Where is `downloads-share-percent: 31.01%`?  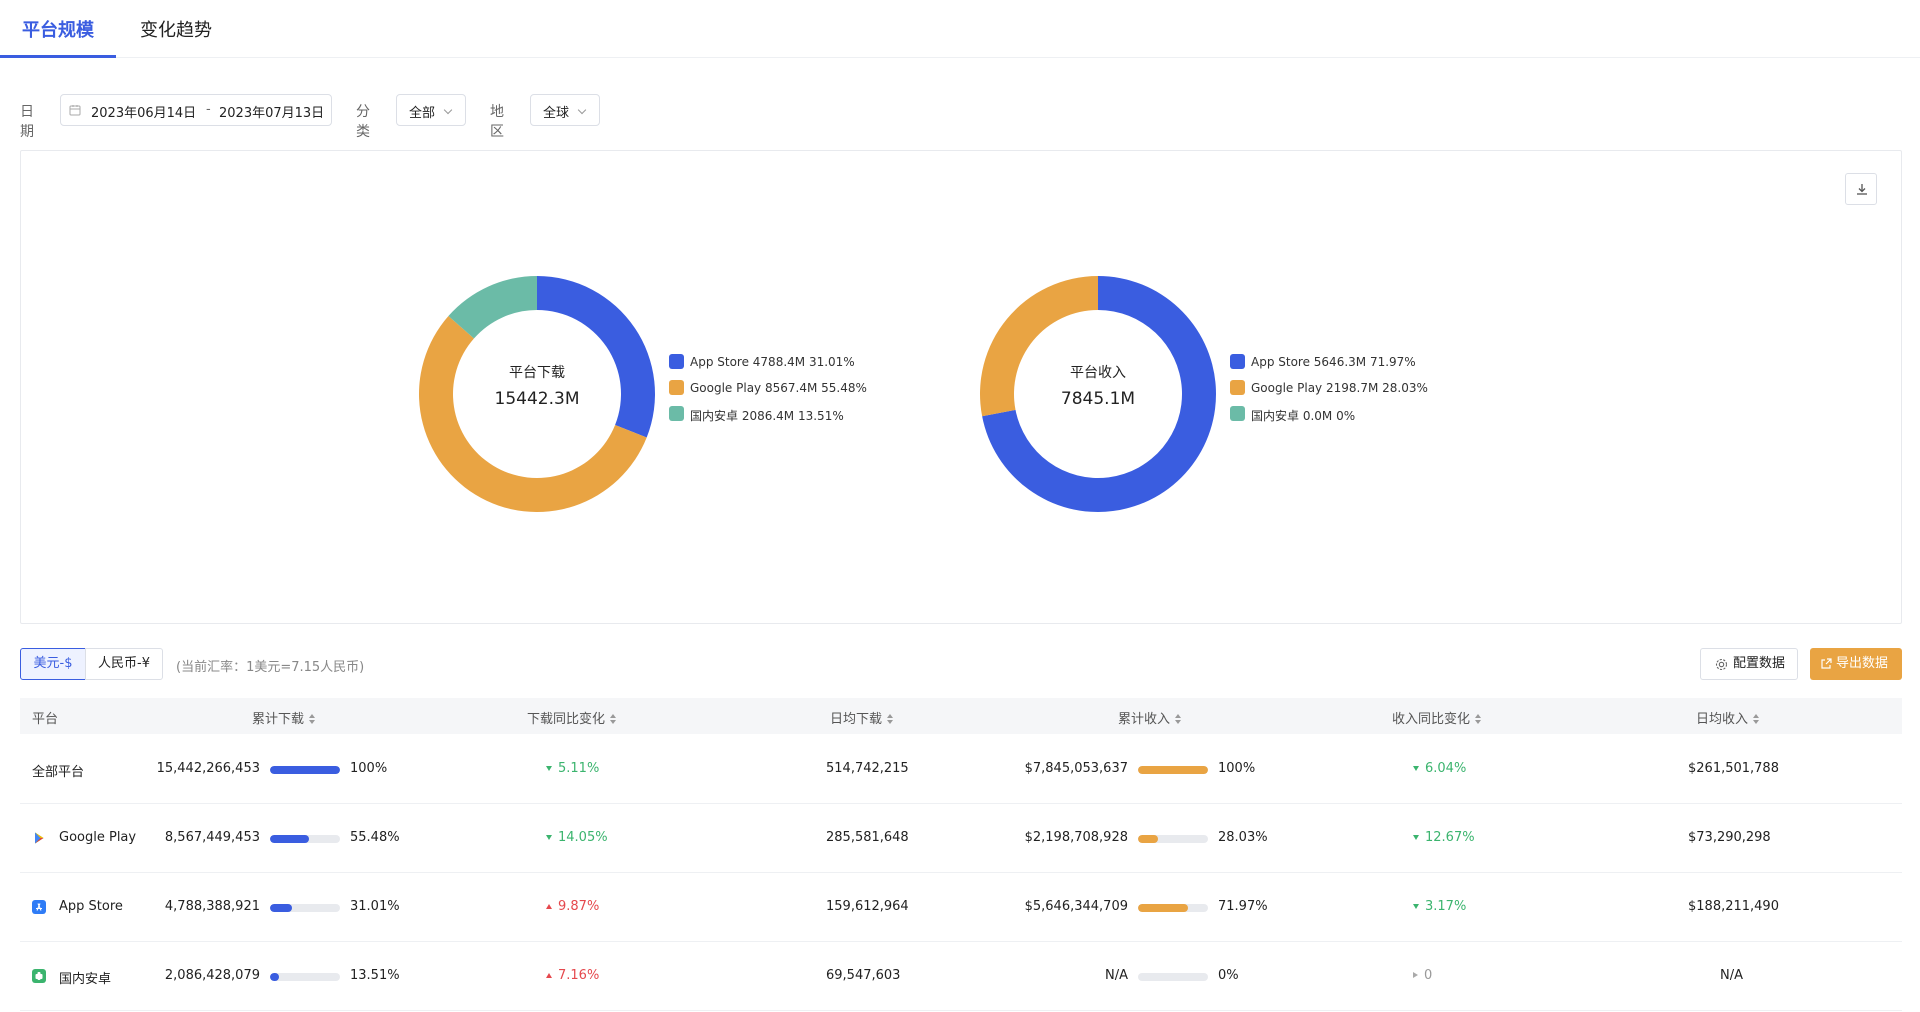
downloads-share-percent: 31.01% is located at coordinates (375, 906).